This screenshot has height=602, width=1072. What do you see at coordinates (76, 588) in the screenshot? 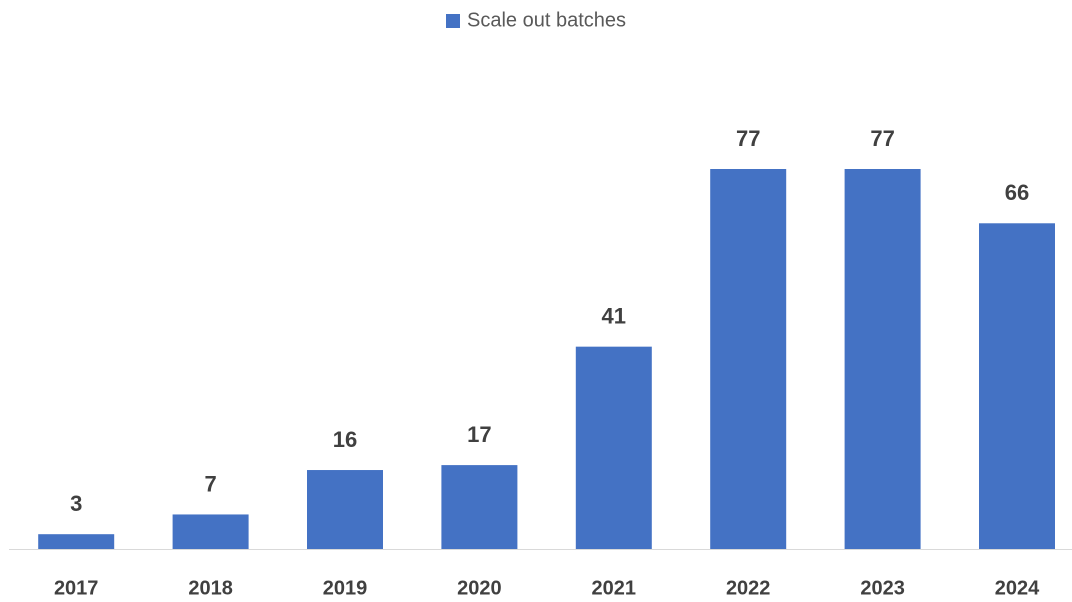
I see `x-tick-label: 2017` at bounding box center [76, 588].